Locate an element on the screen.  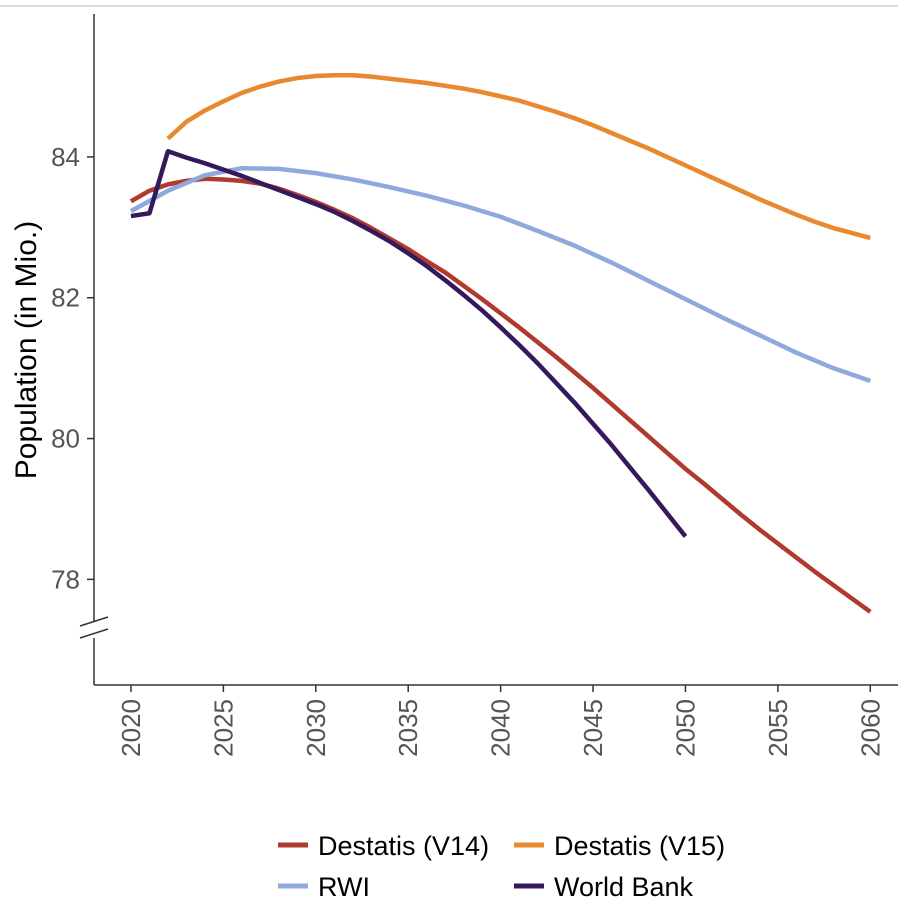
x-tick-label: 2030 is located at coordinates (316, 728).